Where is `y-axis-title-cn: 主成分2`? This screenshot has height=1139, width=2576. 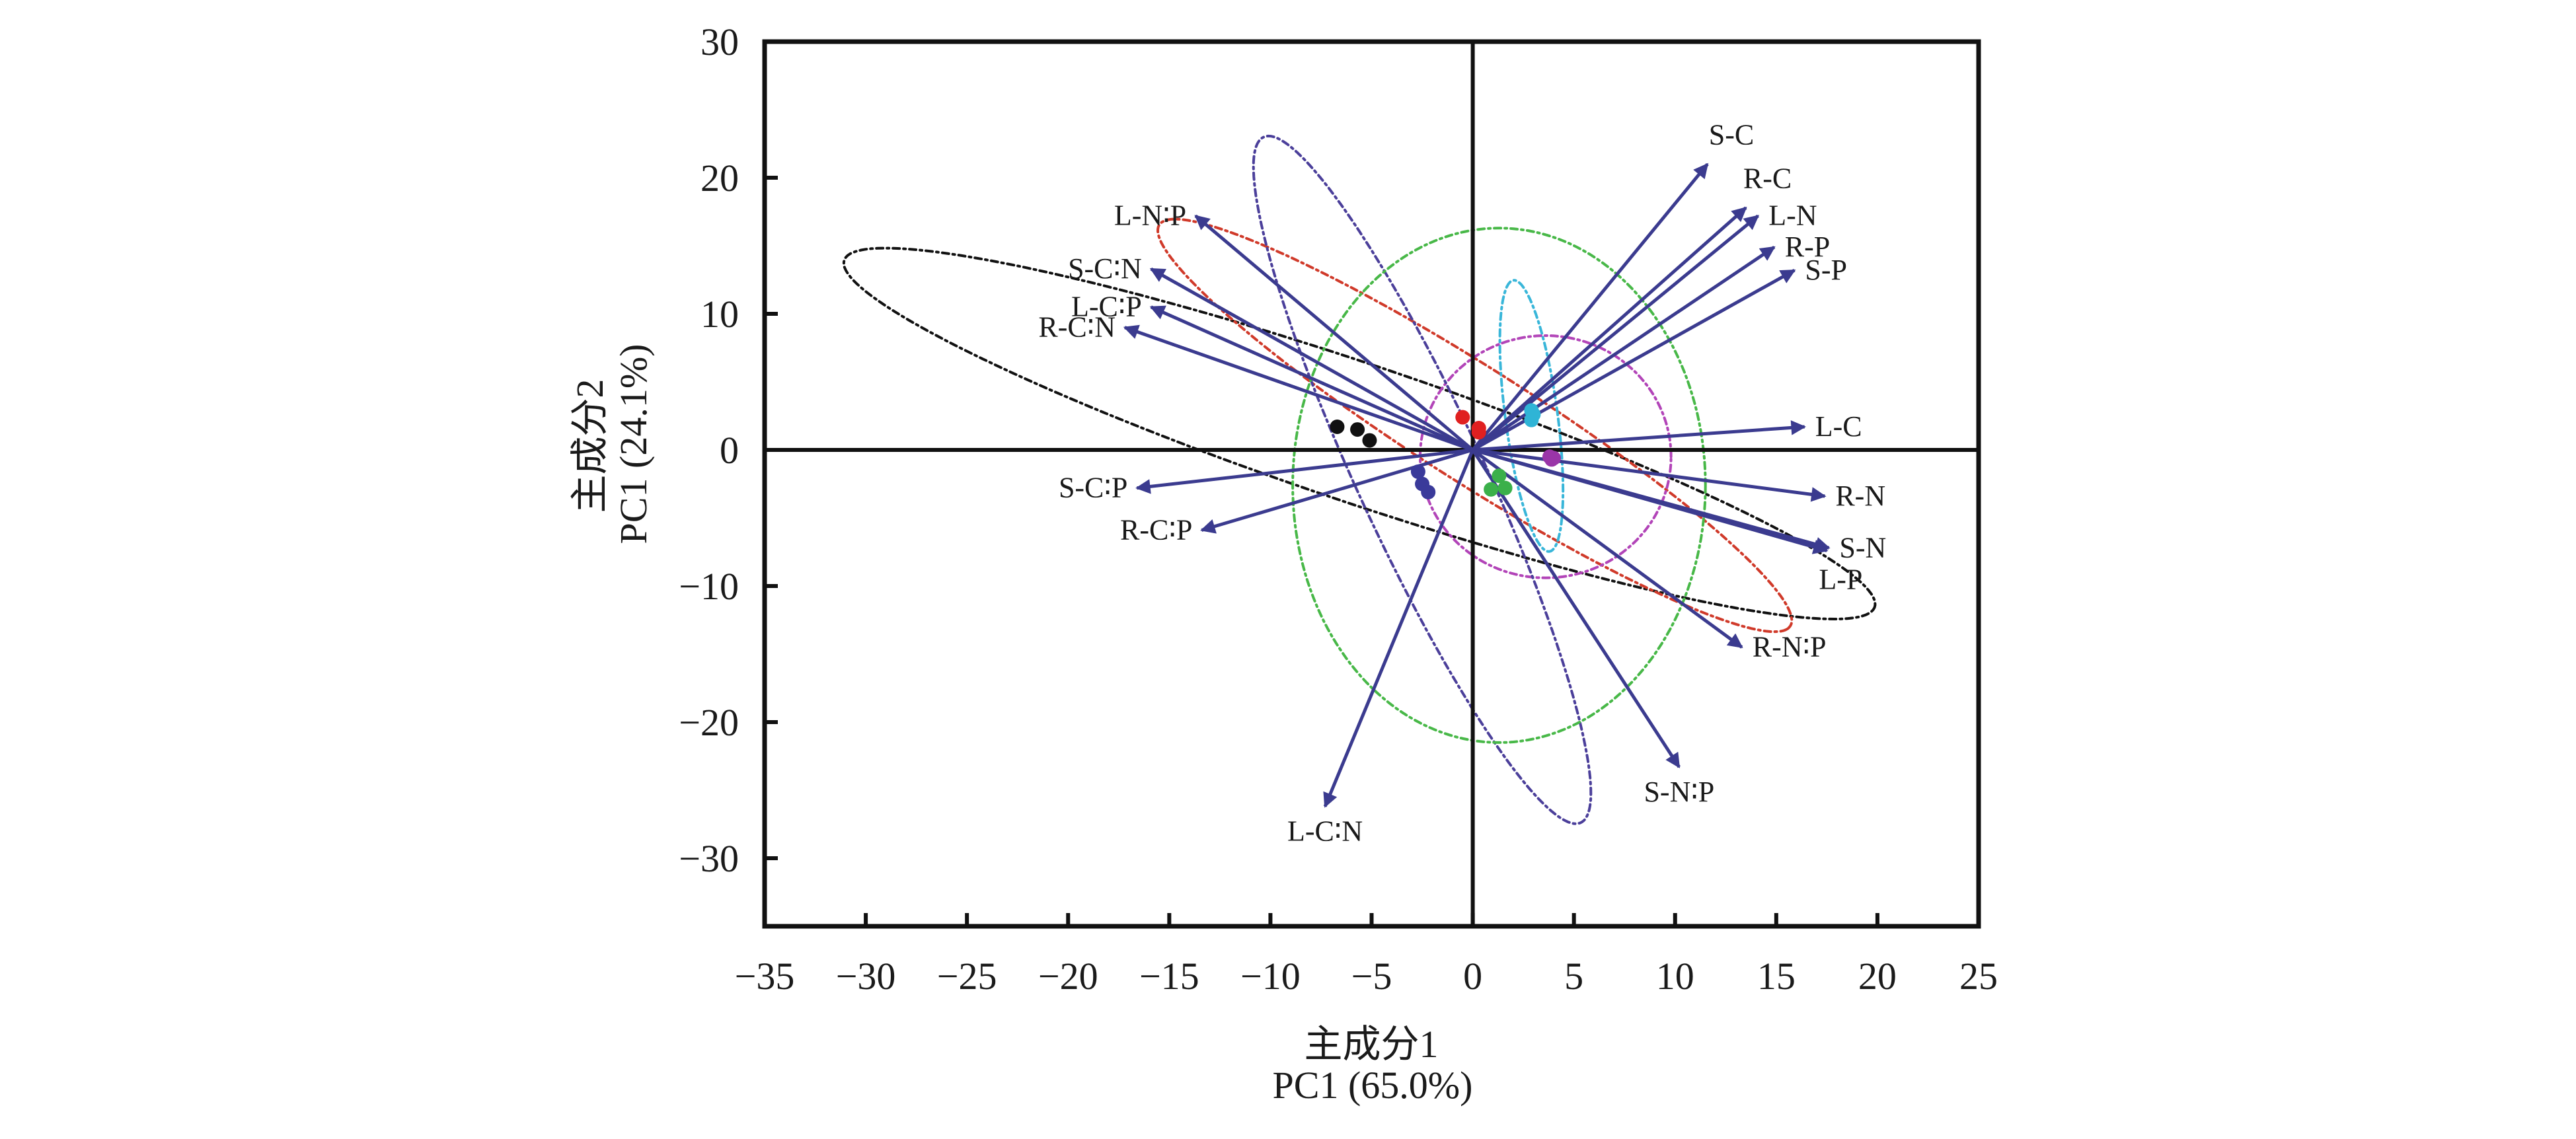 y-axis-title-cn: 主成分2 is located at coordinates (589, 446).